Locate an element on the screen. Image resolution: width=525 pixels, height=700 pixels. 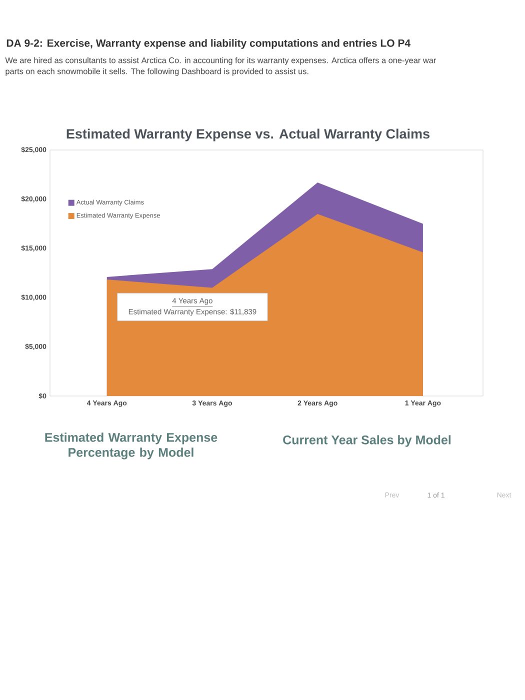
text: We are hired as consultants to assist Arctica Co. in accounting for its warranty expenses. Arctica offers a one-year war is located at coordinates (220, 61).